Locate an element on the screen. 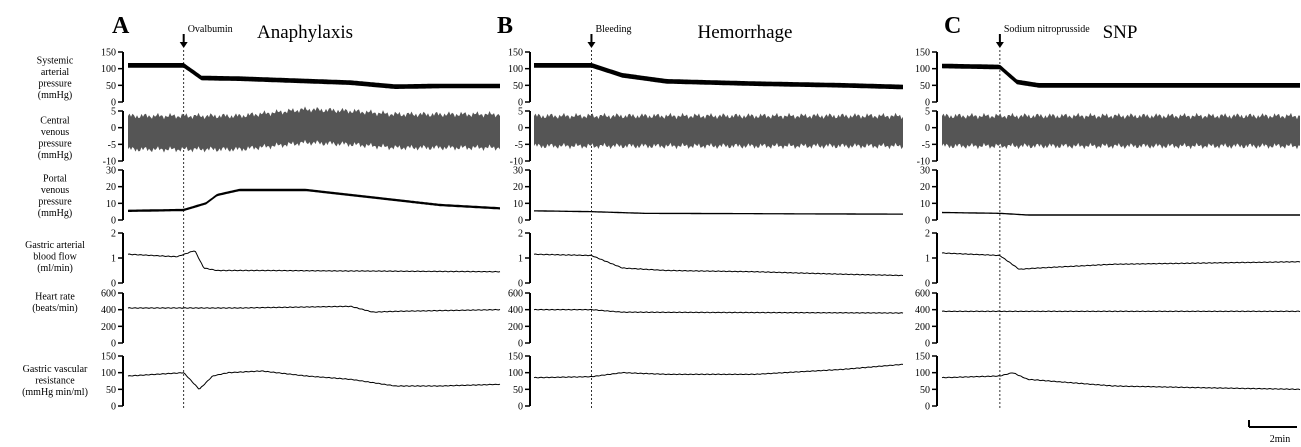 Image resolution: width=1301 pixels, height=447 pixels. panel-c-row-6: 0 50 100 150 is located at coordinates (1108, 382).